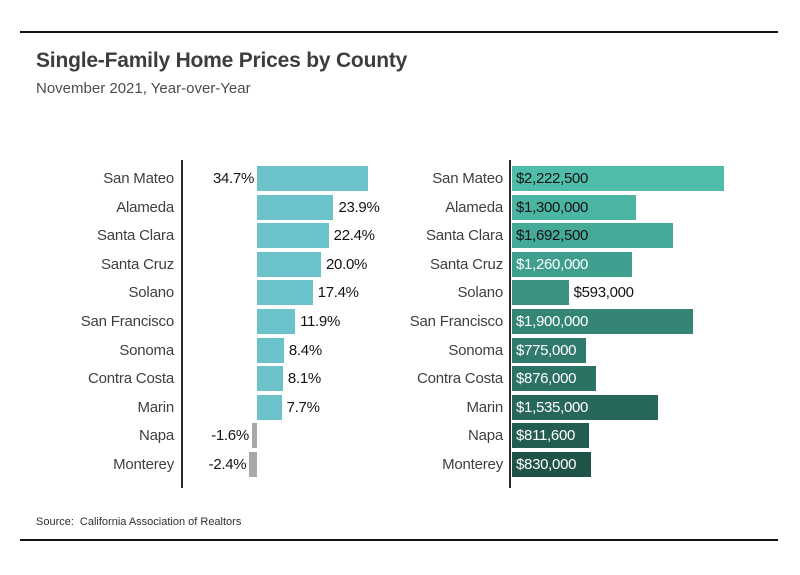 The height and width of the screenshot is (575, 800). Describe the element at coordinates (347, 264) in the screenshot. I see `value-label: 20.0%` at that location.